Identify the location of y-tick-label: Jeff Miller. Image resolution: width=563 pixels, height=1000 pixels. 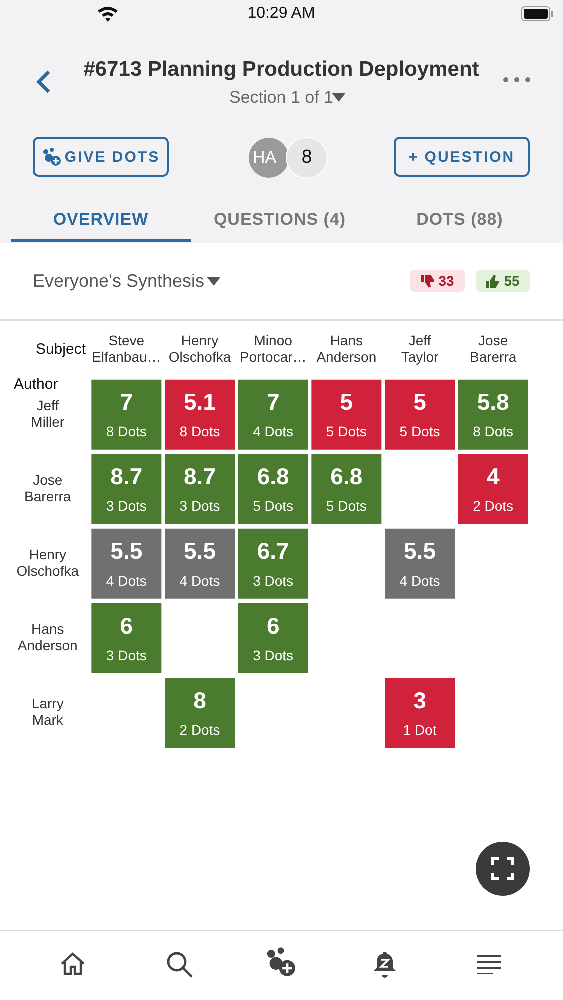
(48, 413).